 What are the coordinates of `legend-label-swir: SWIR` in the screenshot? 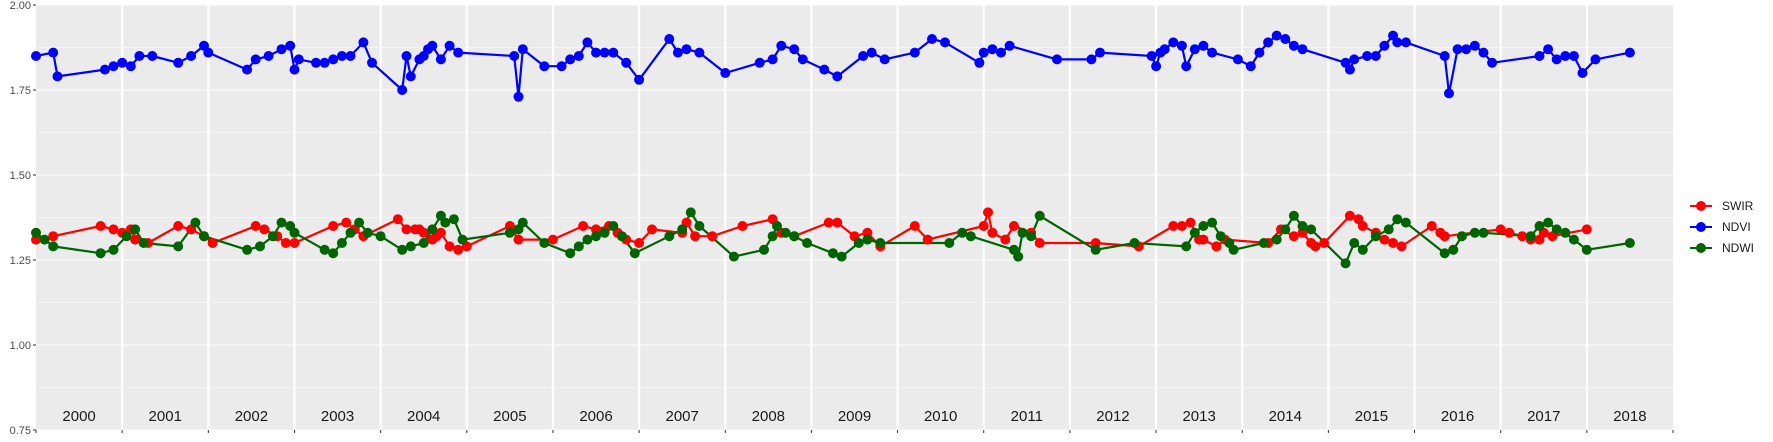 It's located at (1738, 206).